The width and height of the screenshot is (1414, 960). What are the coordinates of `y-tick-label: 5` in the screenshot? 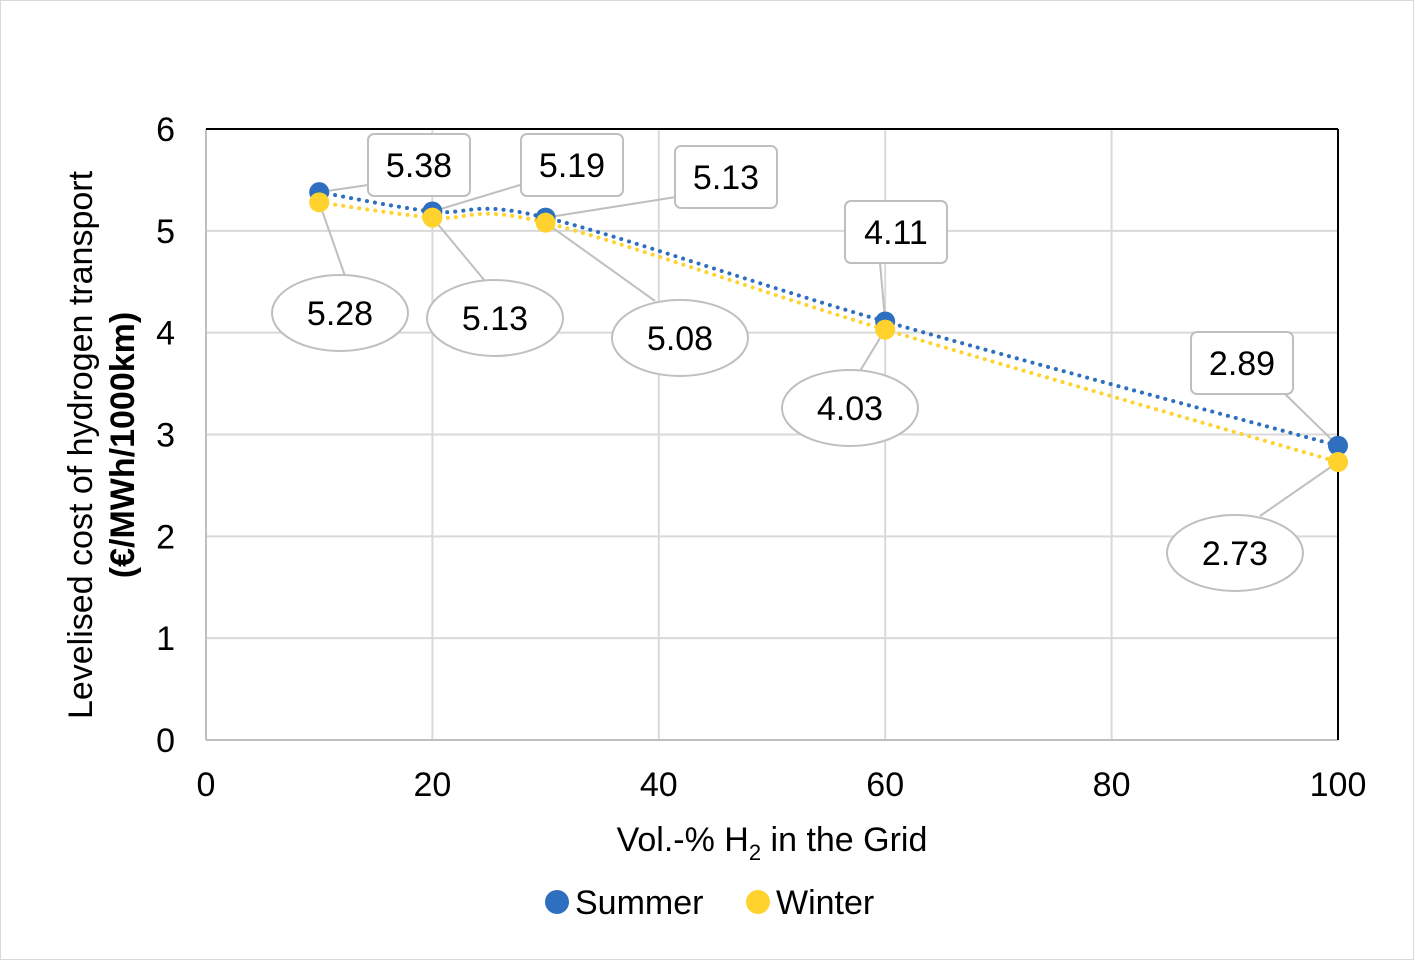 It's located at (165, 232).